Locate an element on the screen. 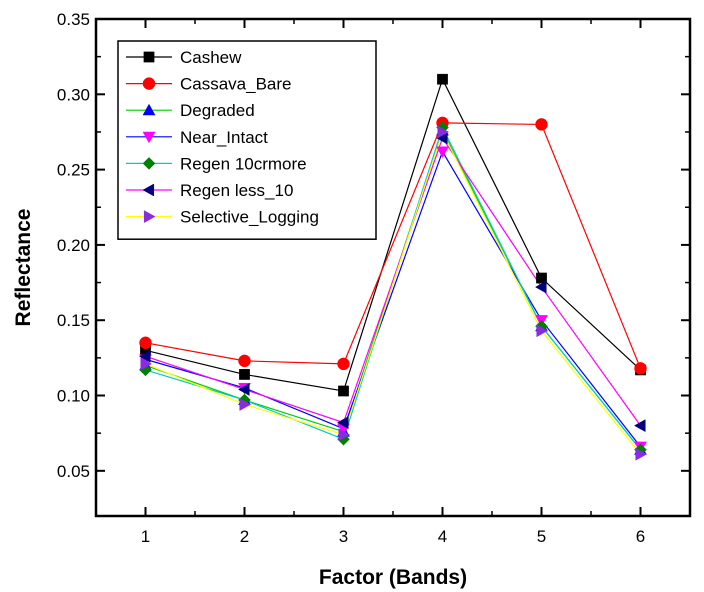  x-tick-label: 6 is located at coordinates (640, 536).